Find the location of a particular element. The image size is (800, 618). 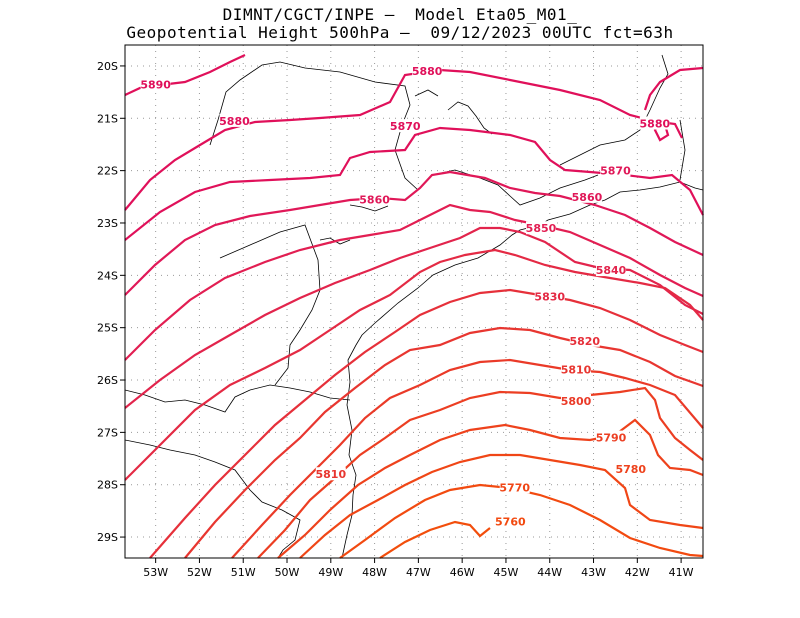

contour-label: 5830 is located at coordinates (549, 296).